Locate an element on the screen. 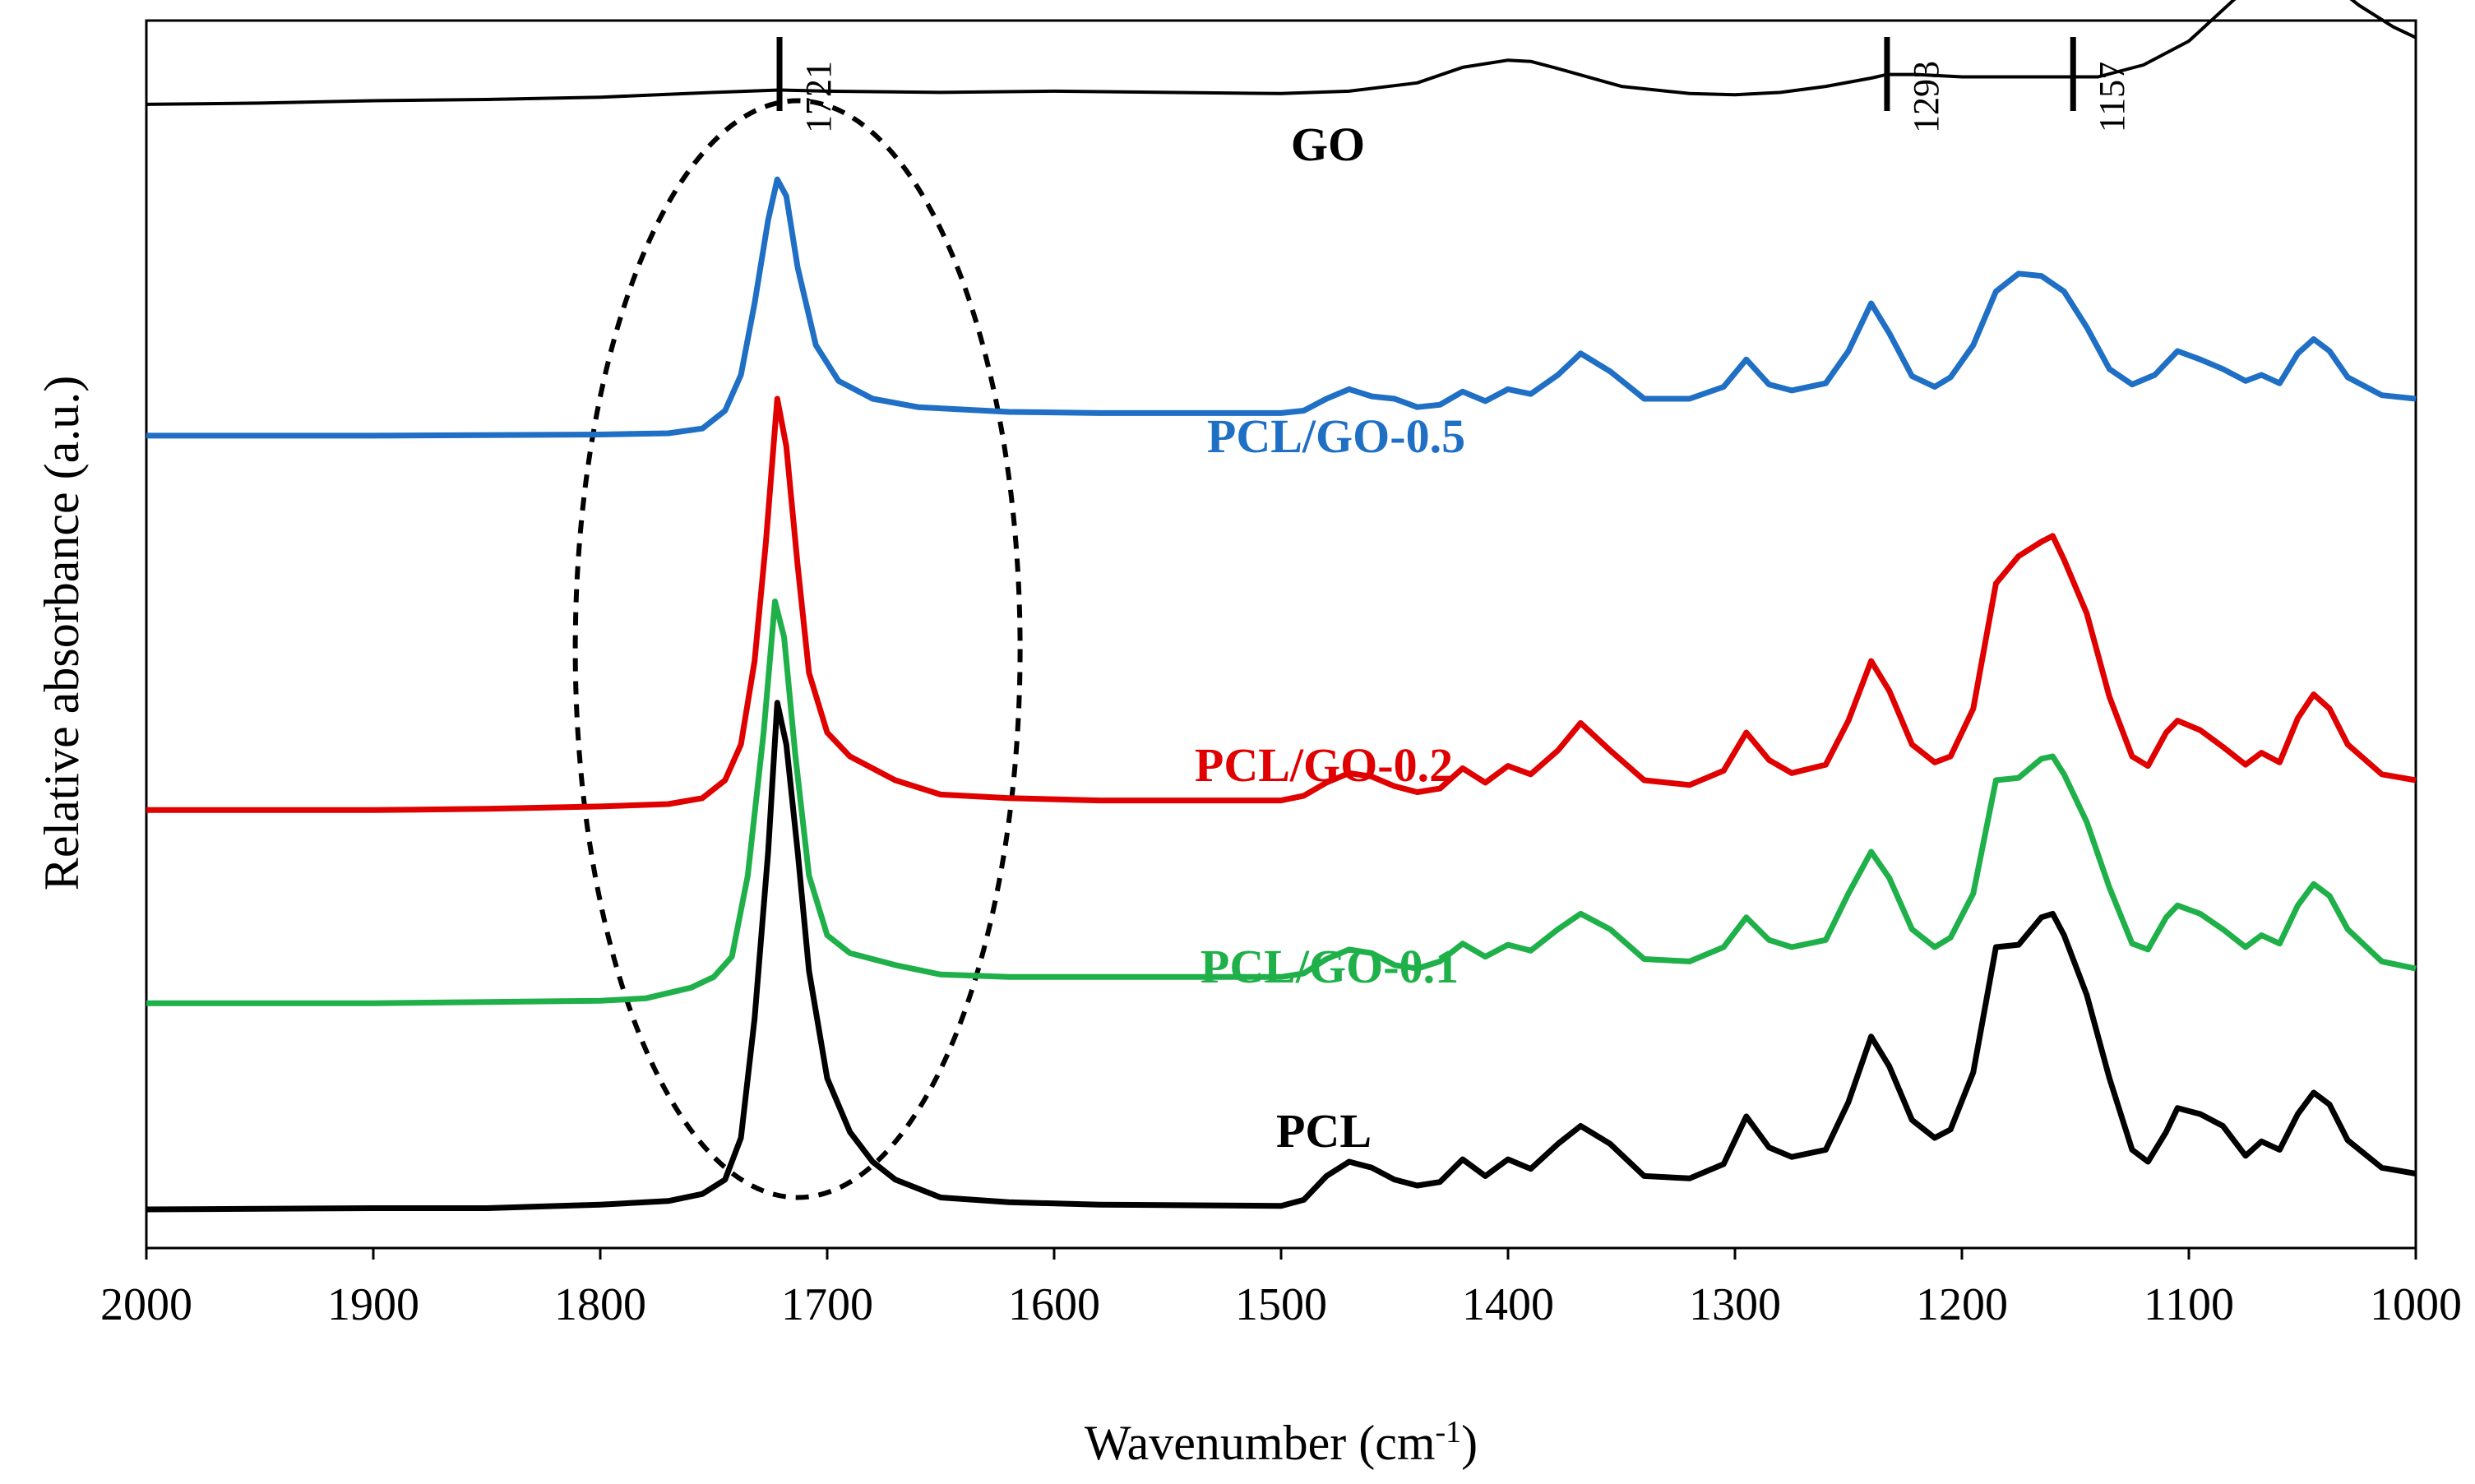 This screenshot has height=1484, width=2475. annotation-label-1293: 1293 is located at coordinates (1926, 97).